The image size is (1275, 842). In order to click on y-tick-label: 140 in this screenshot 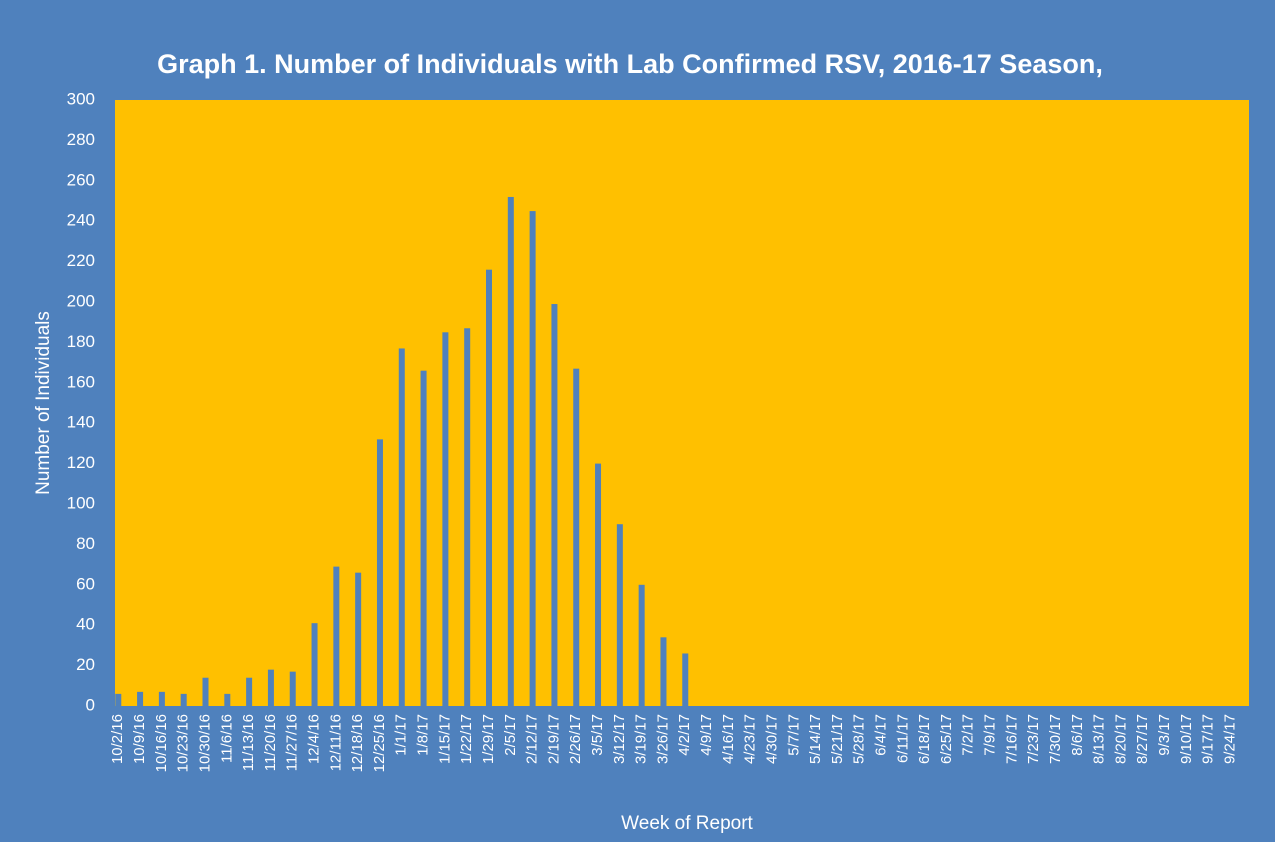, I will do `click(81, 422)`.